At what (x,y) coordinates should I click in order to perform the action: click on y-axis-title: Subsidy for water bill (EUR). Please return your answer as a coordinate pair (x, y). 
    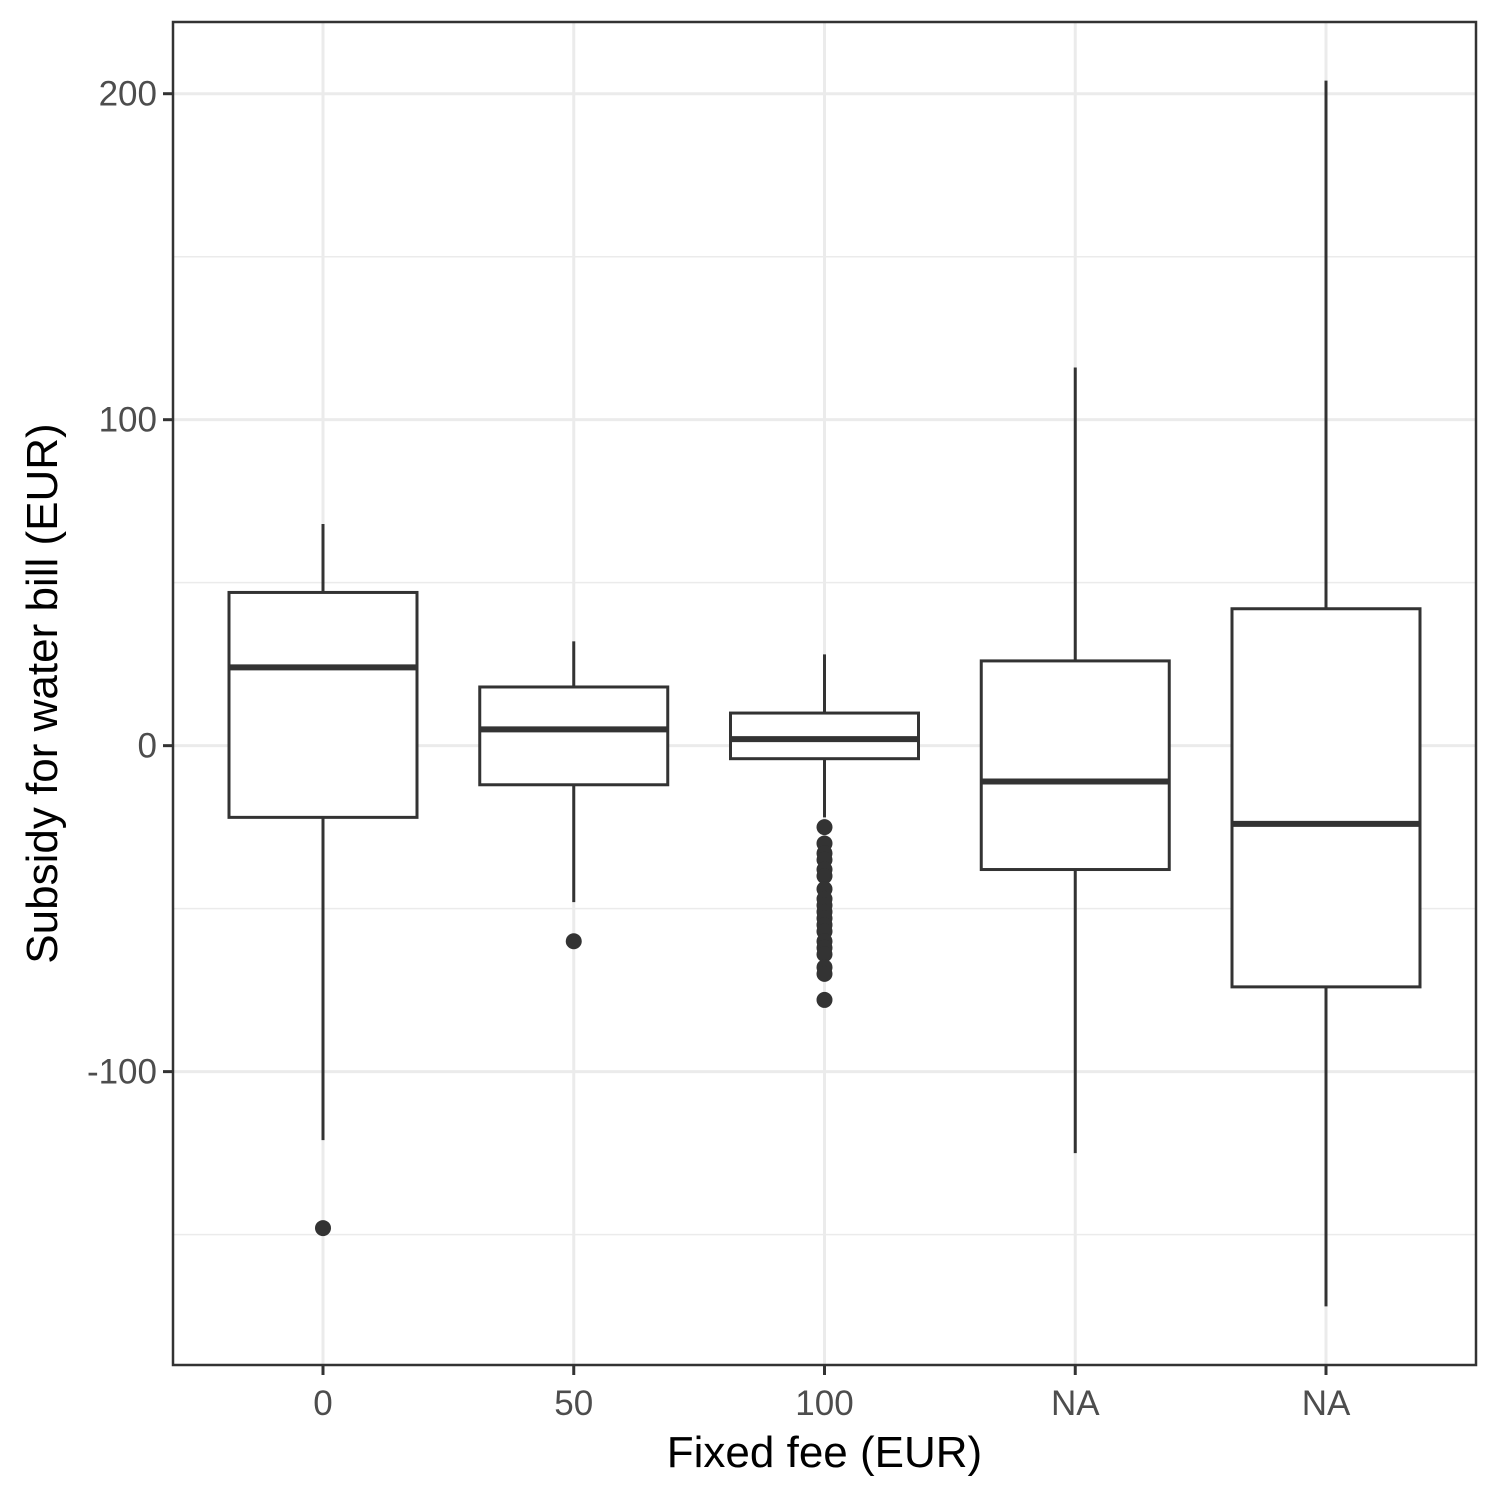
    Looking at the image, I should click on (42, 693).